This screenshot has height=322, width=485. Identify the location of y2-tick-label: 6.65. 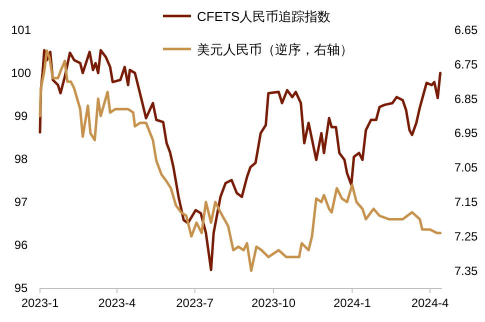
(466, 30).